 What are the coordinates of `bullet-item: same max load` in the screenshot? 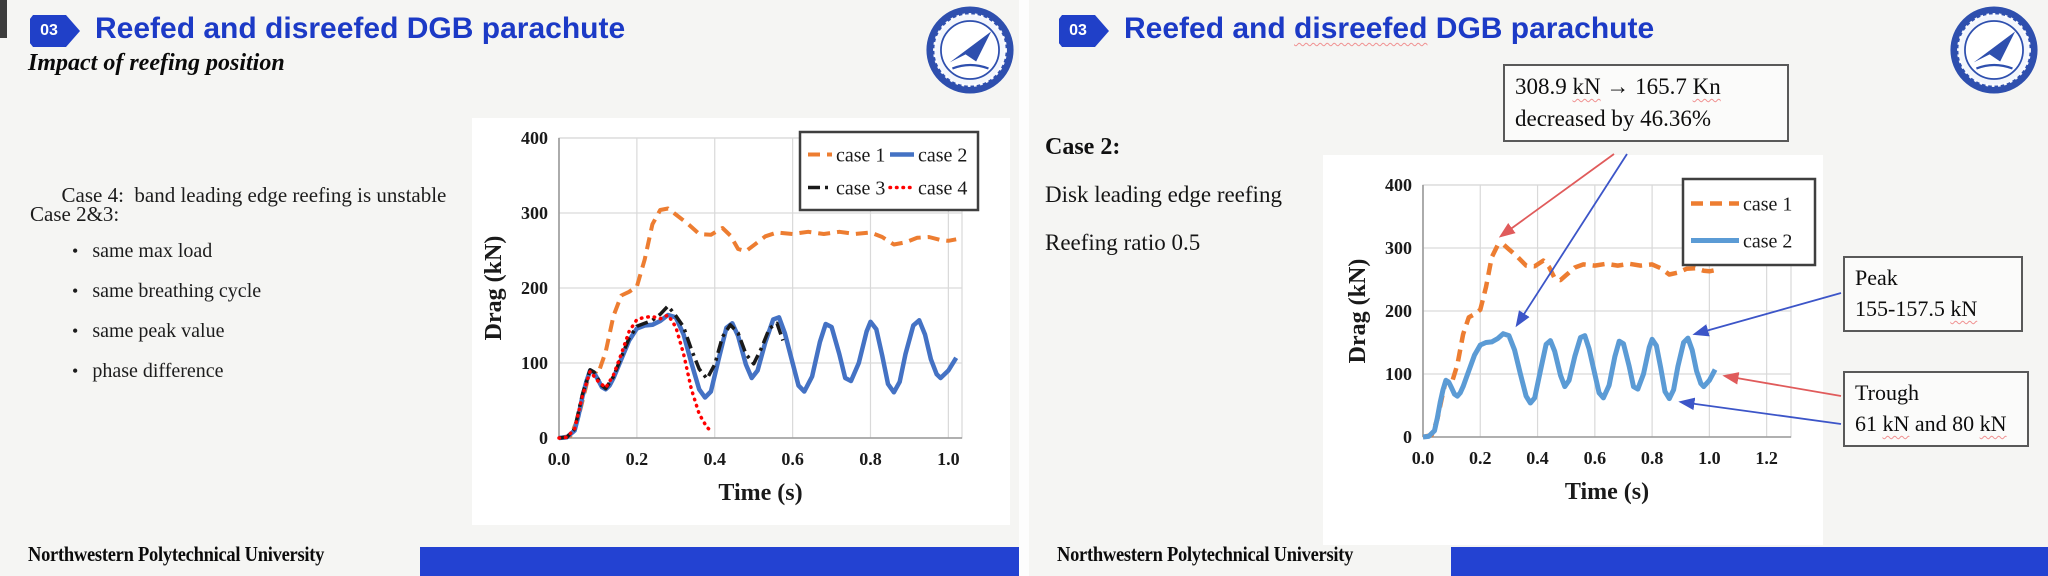 It's located at (166, 251).